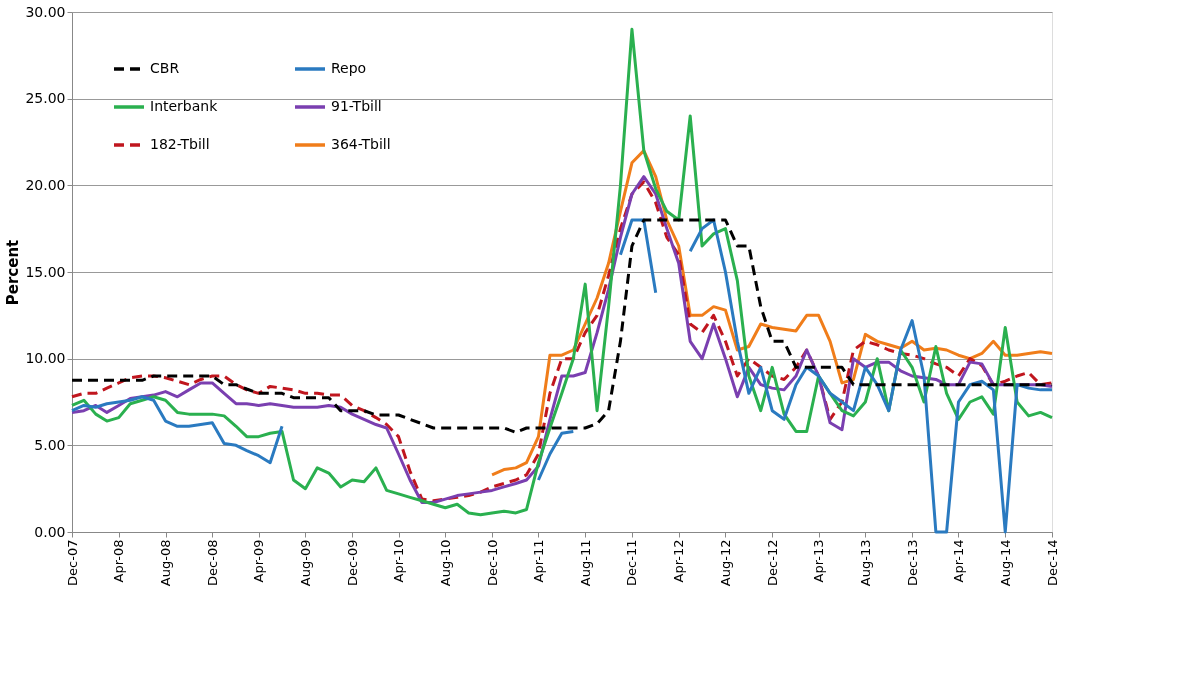 The image size is (1178, 679). What do you see at coordinates (1052, 562) in the screenshot?
I see `x-tick-label: Dec-14` at bounding box center [1052, 562].